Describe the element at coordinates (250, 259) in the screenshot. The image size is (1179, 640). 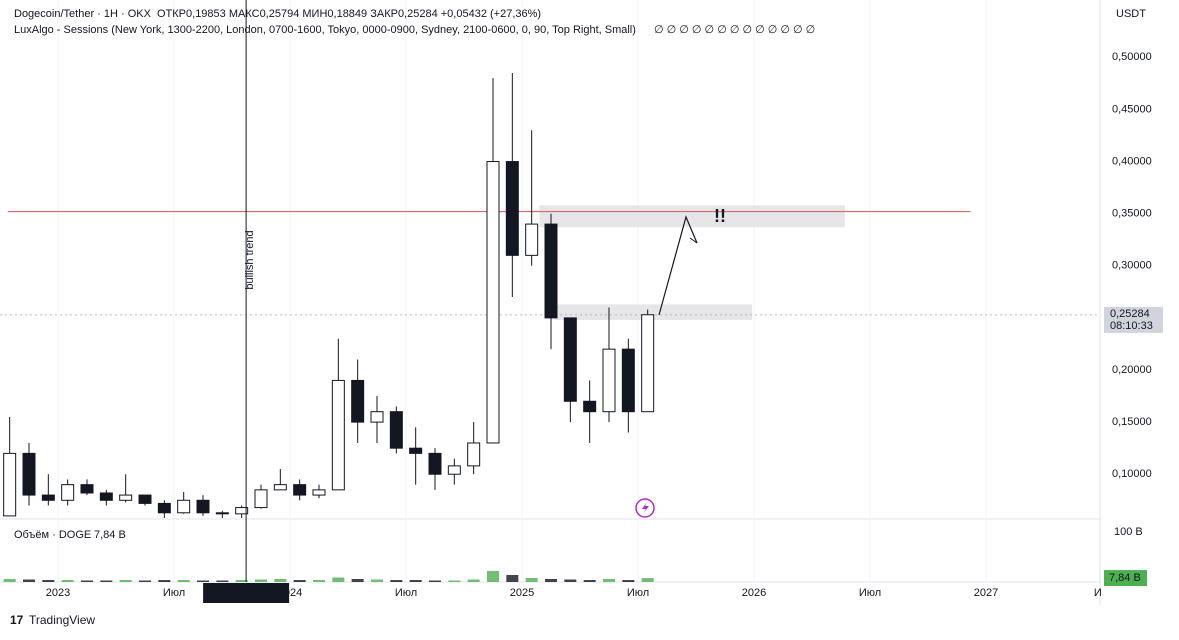
I see `annotation: bullish trend` at that location.